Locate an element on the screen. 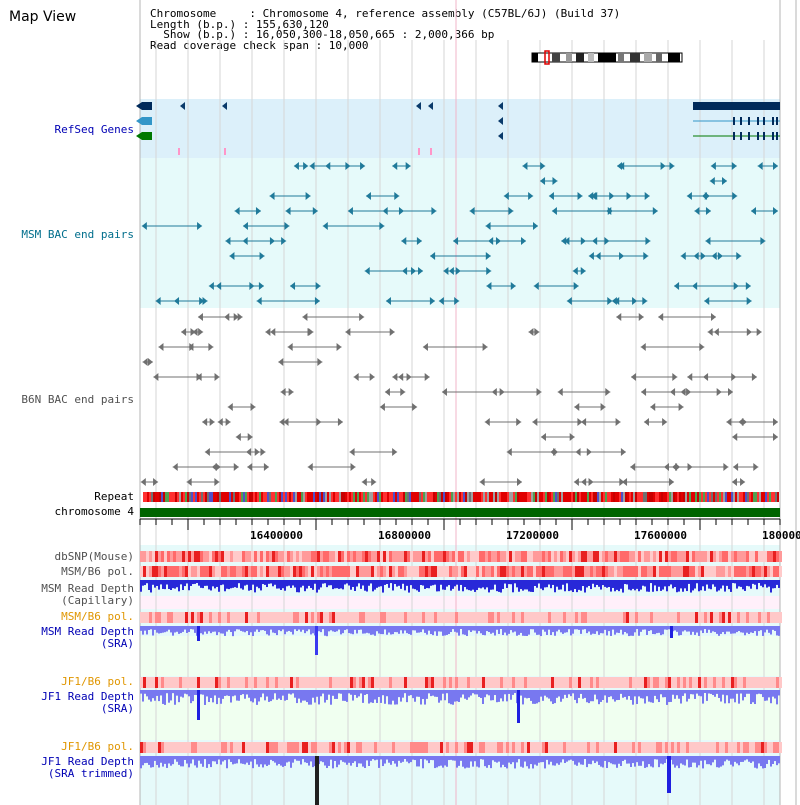 The height and width of the screenshot is (805, 800). msm-bac-track-label: MSM BAC end pairs is located at coordinates (77, 234).